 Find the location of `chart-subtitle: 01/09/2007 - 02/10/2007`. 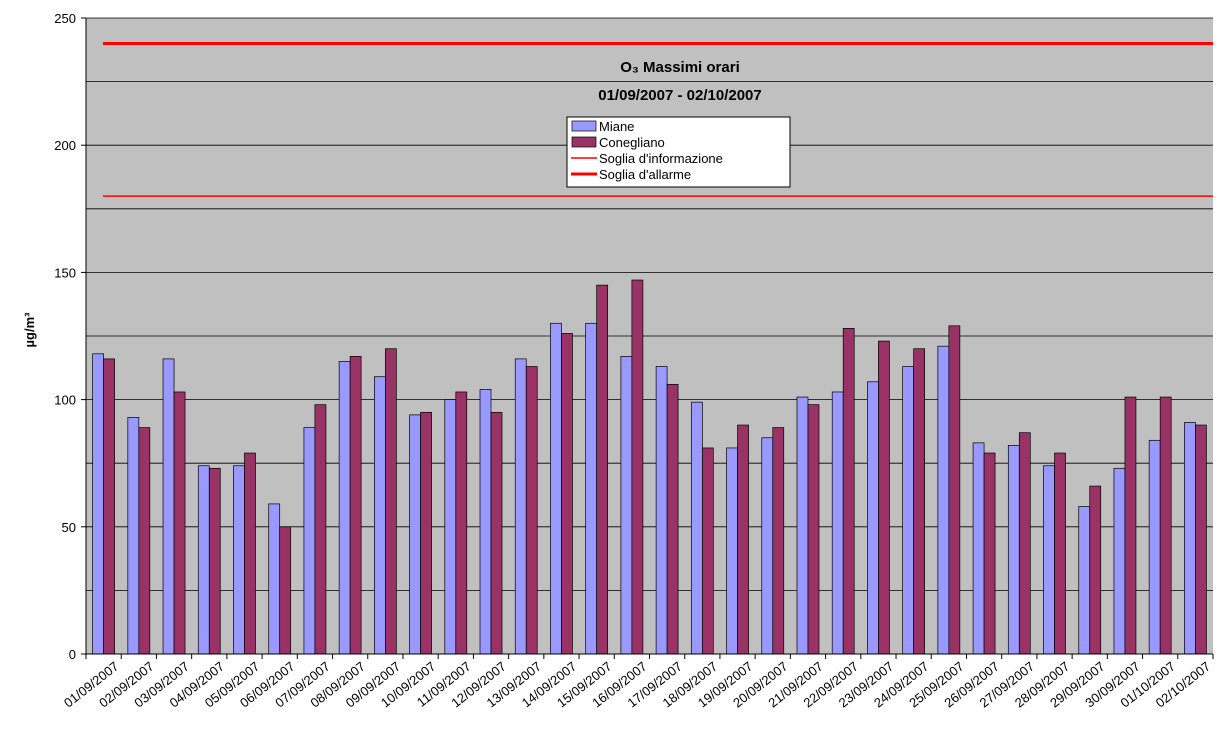

chart-subtitle: 01/09/2007 - 02/10/2007 is located at coordinates (679, 95).